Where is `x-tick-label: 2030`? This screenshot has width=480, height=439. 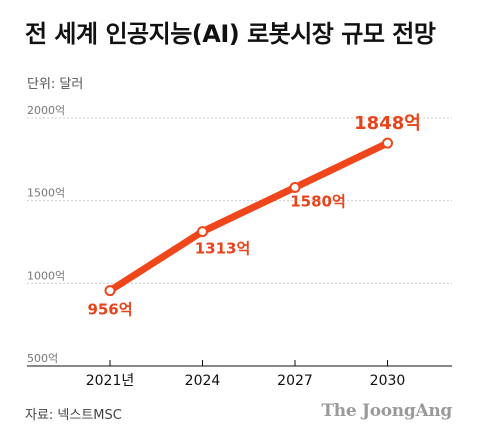
x-tick-label: 2030 is located at coordinates (388, 381).